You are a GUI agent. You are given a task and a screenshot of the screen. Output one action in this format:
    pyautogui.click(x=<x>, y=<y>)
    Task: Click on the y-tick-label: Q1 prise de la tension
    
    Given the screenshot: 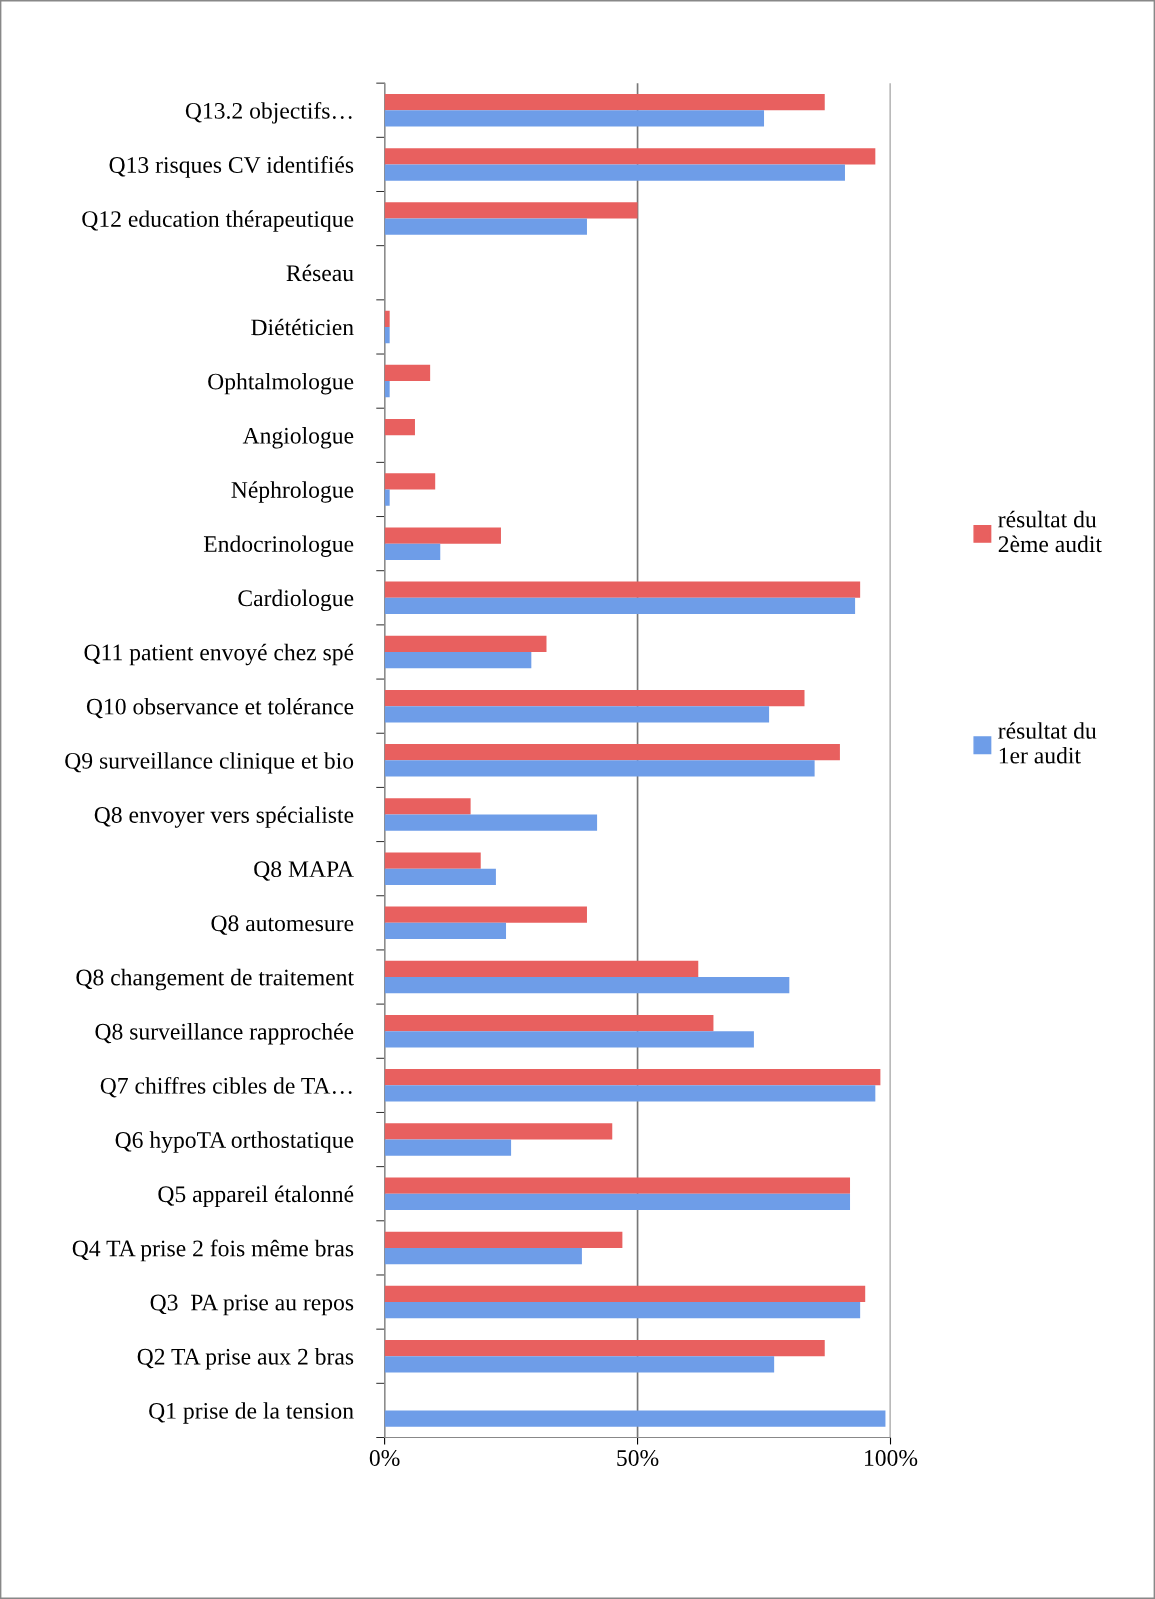 What is the action you would take?
    pyautogui.click(x=251, y=1413)
    